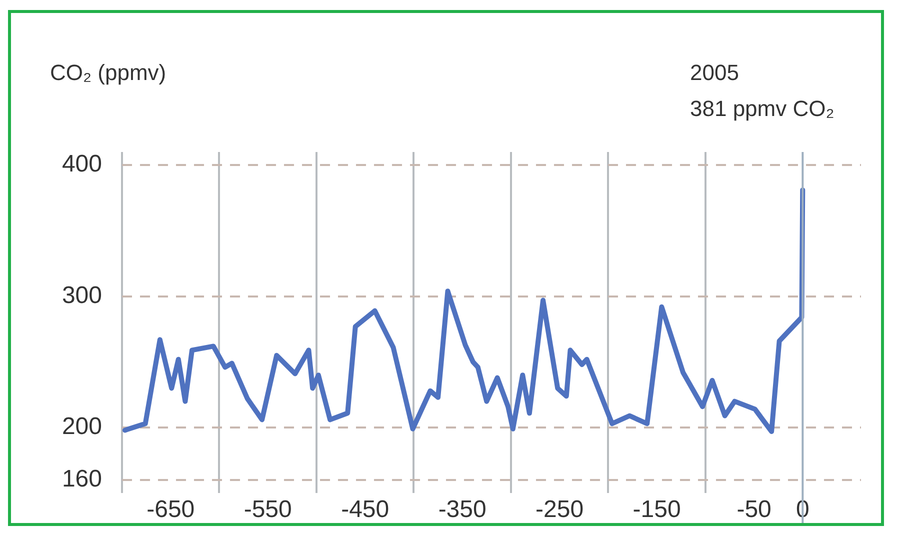  Describe the element at coordinates (462, 510) in the screenshot. I see `x-tick-label: -350` at that location.